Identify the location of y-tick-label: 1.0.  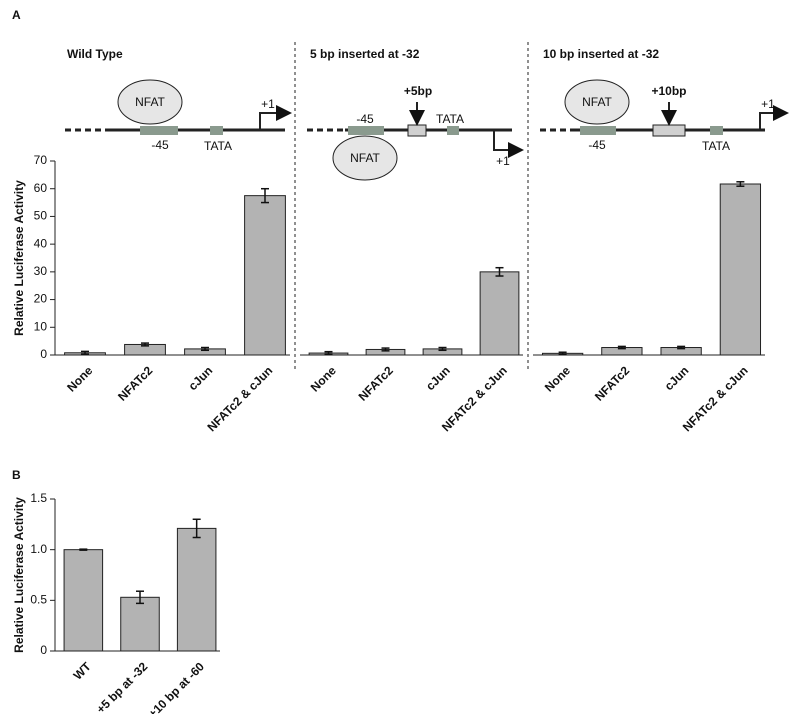
(38, 549).